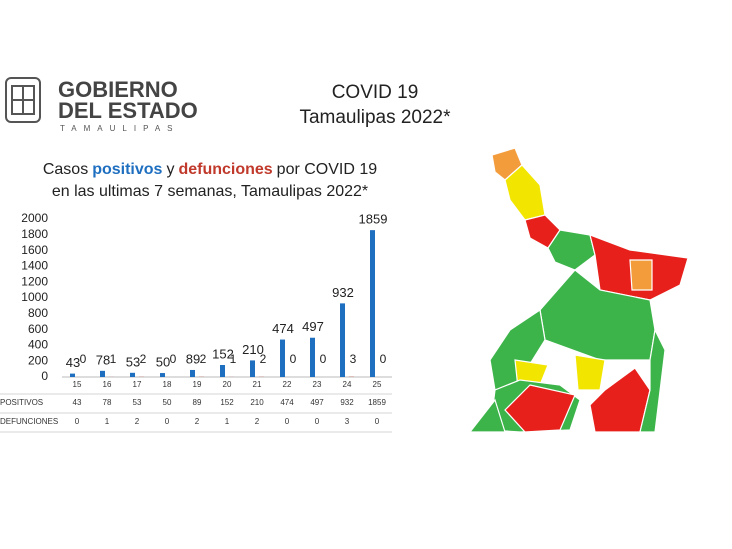 Image resolution: width=732 pixels, height=549 pixels. Describe the element at coordinates (227, 384) in the screenshot. I see `x-tick-label: 20` at that location.